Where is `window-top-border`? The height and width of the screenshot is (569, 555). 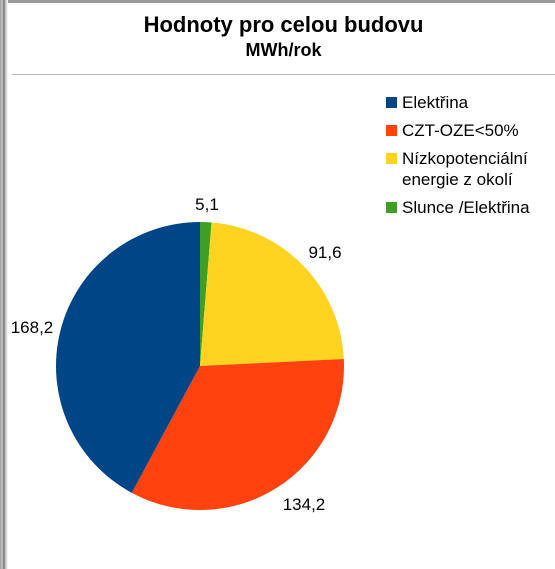 window-top-border is located at coordinates (277, 1).